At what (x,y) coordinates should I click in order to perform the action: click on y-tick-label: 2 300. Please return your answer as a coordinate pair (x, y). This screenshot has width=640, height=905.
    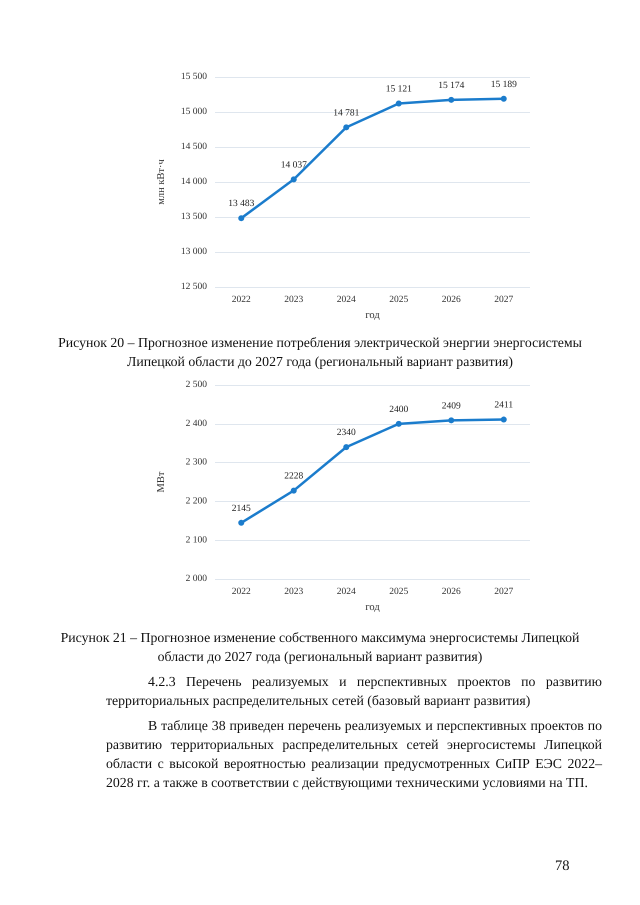
    Looking at the image, I should click on (197, 463).